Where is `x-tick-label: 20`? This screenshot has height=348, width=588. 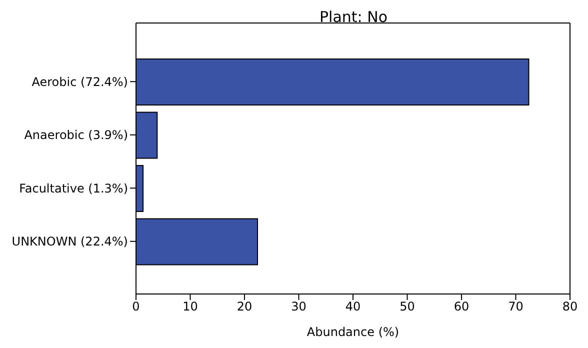 x-tick-label: 20 is located at coordinates (244, 307).